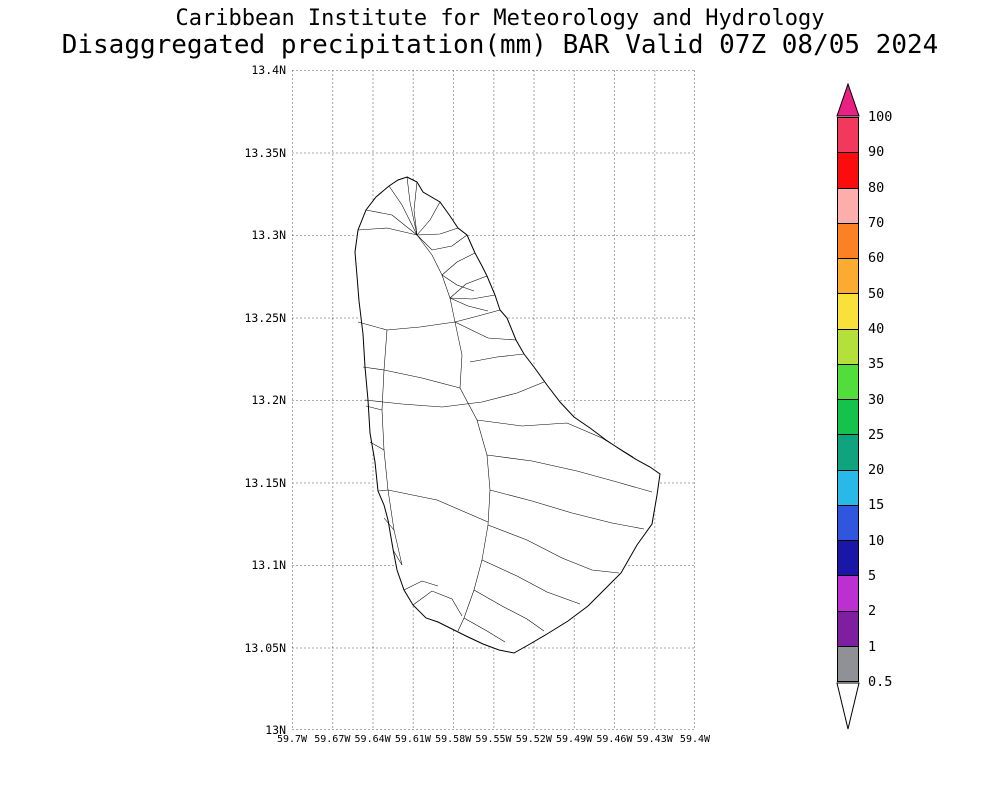 The width and height of the screenshot is (1000, 800). I want to click on colorbar-bottom-arrow, so click(848, 706).